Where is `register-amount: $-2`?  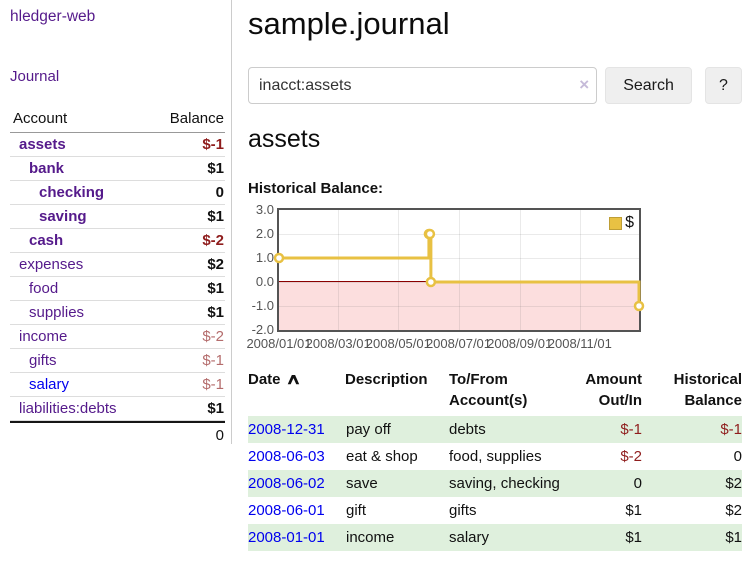
register-amount: $-2 is located at coordinates (631, 456).